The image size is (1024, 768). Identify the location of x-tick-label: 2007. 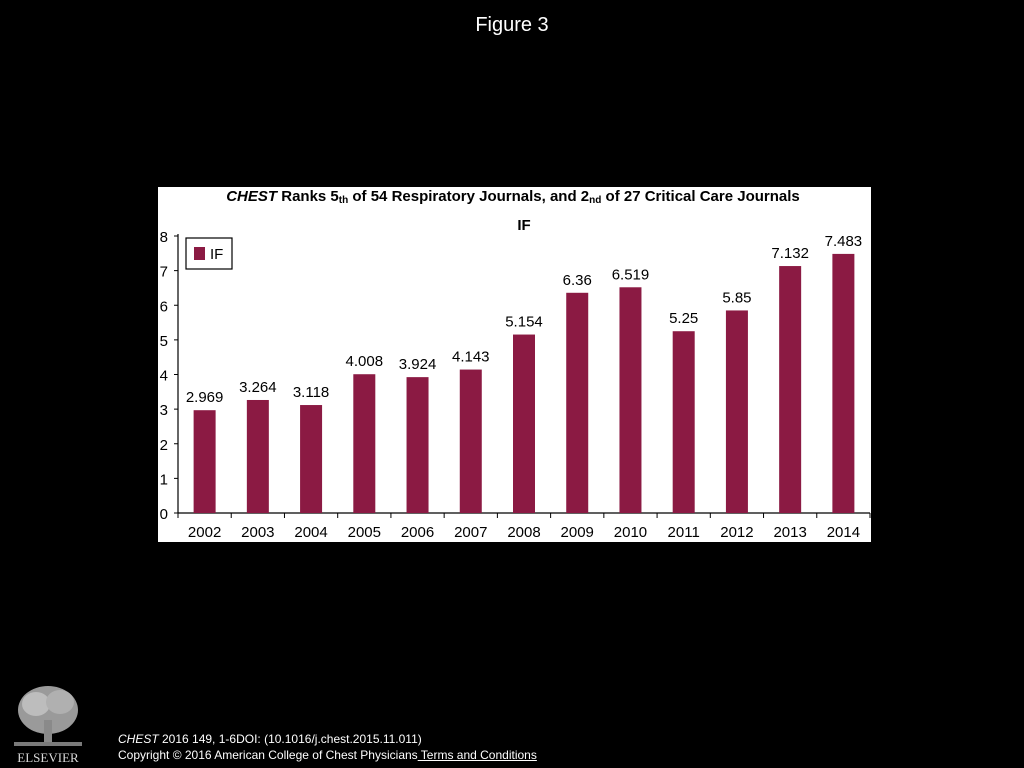
(470, 532).